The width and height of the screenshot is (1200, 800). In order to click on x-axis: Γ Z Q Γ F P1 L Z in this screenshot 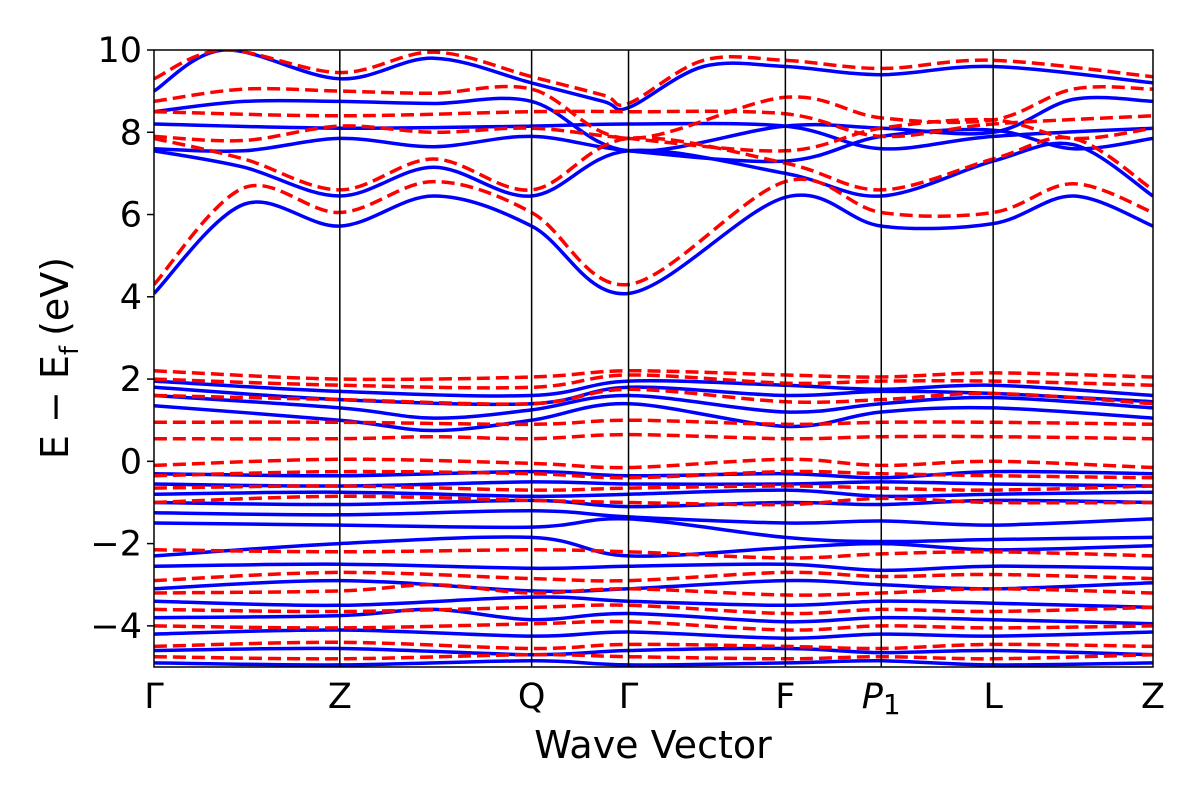, I will do `click(654, 699)`.